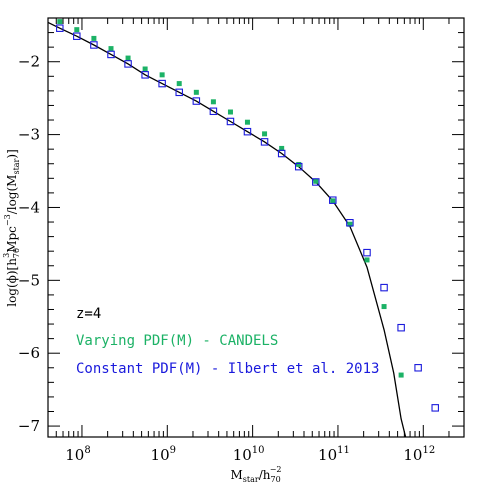  Describe the element at coordinates (256, 474) in the screenshot. I see `x-axis-label: Mstar/h70−2` at that location.